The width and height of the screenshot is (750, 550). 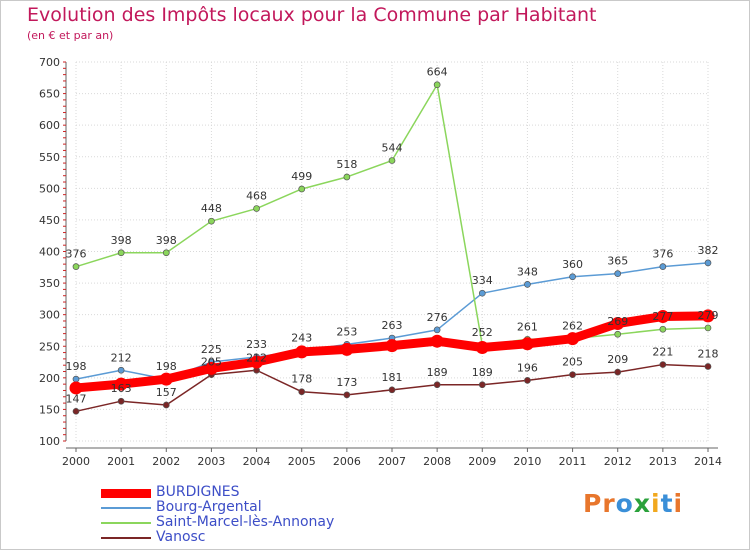 What do you see at coordinates (257, 461) in the screenshot?
I see `x-tick-label: 2004` at bounding box center [257, 461].